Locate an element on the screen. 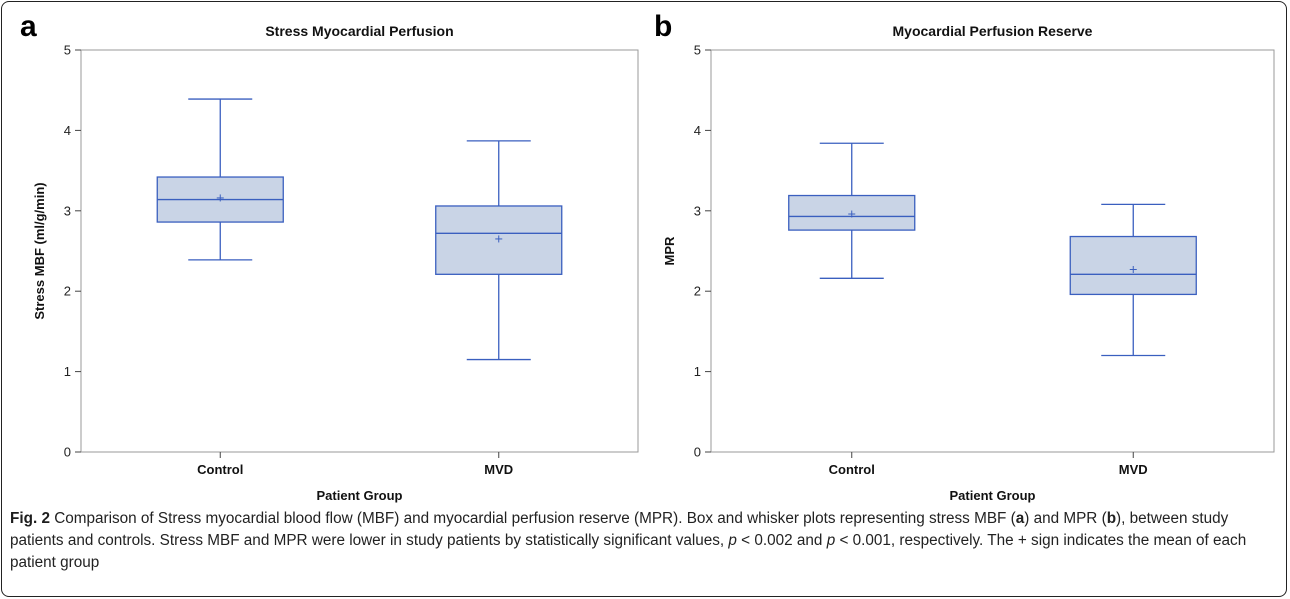 This screenshot has width=1290, height=599. y-axis-label: MPR is located at coordinates (669, 251).